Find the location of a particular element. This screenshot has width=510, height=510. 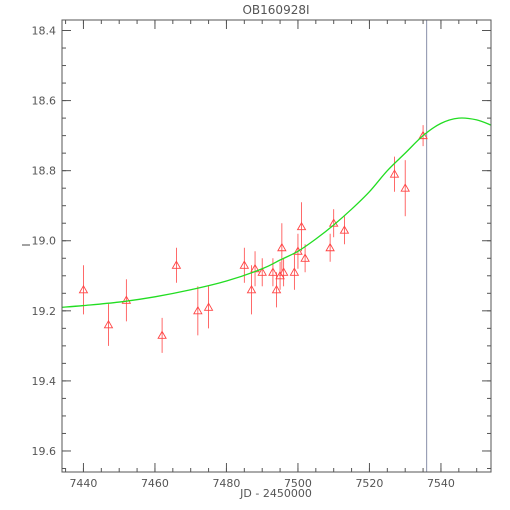

y-tick-label: 18.8 is located at coordinates (44, 171).